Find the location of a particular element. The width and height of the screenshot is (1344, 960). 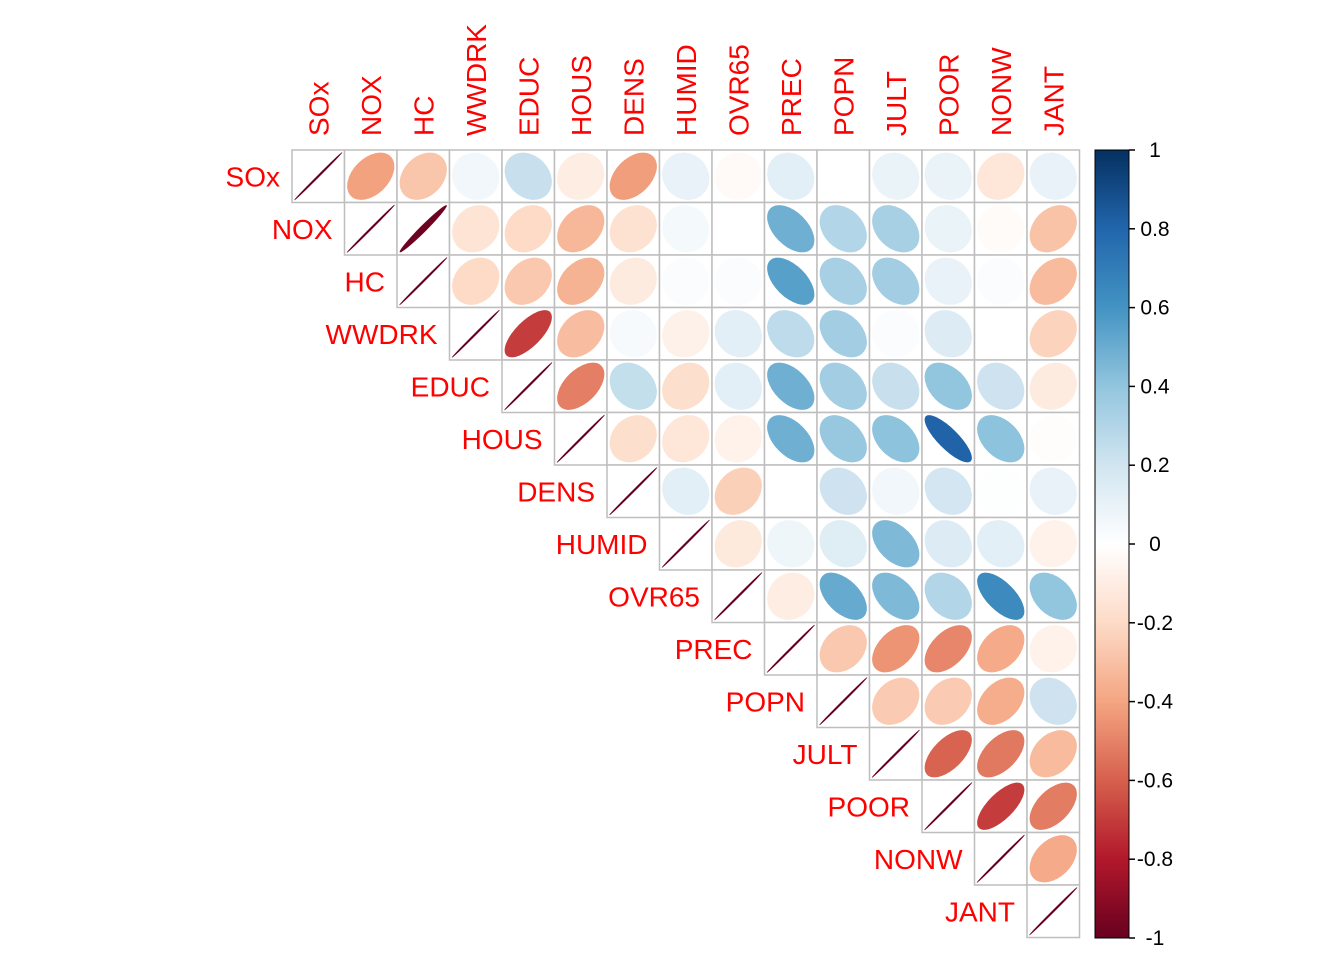

ellipse-NOX-DENS is located at coordinates (633, 229).